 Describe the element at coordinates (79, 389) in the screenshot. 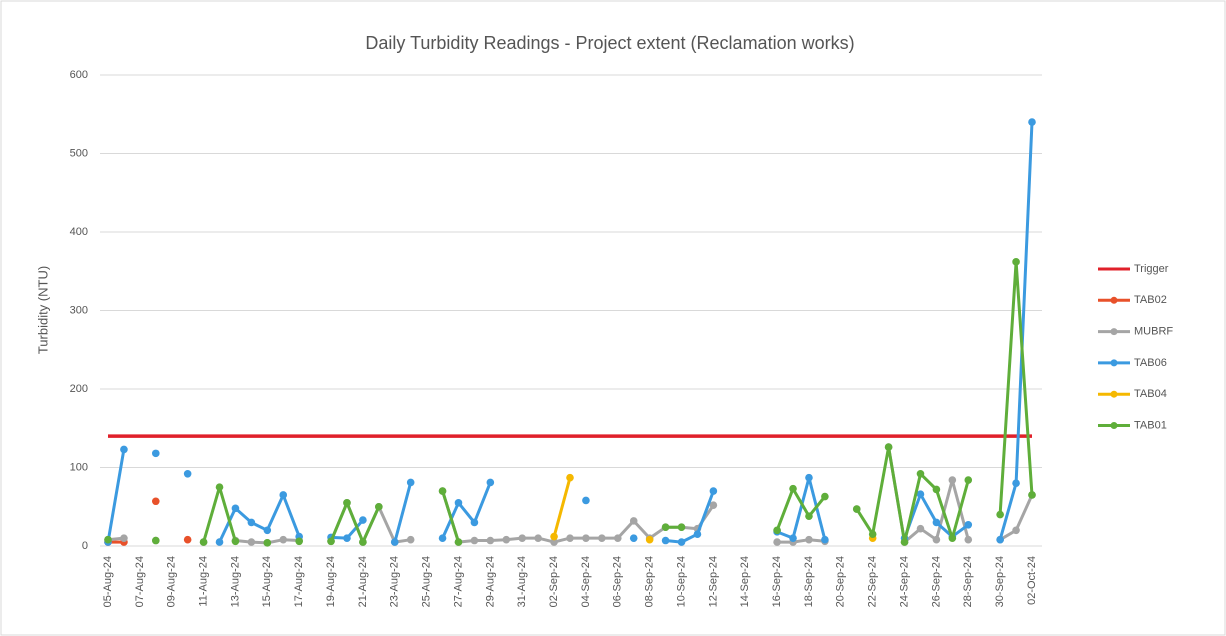

I see `y-tick-label: 200` at that location.